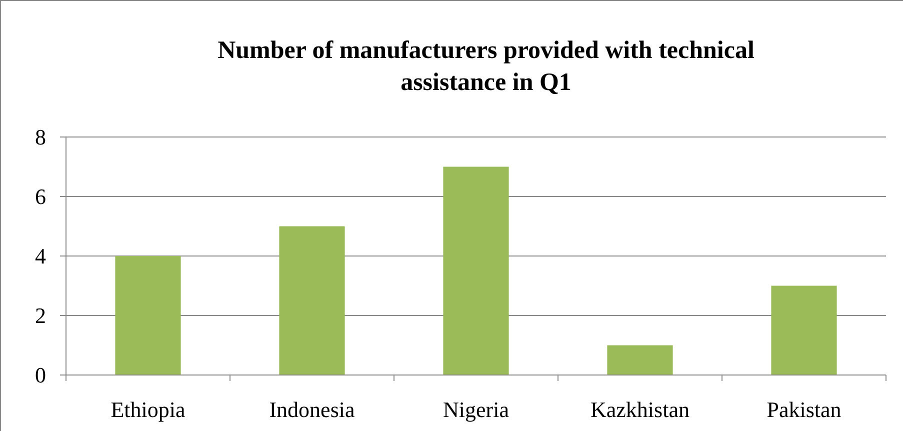 The width and height of the screenshot is (903, 431). What do you see at coordinates (476, 409) in the screenshot?
I see `x-tick-label: Nigeria` at bounding box center [476, 409].